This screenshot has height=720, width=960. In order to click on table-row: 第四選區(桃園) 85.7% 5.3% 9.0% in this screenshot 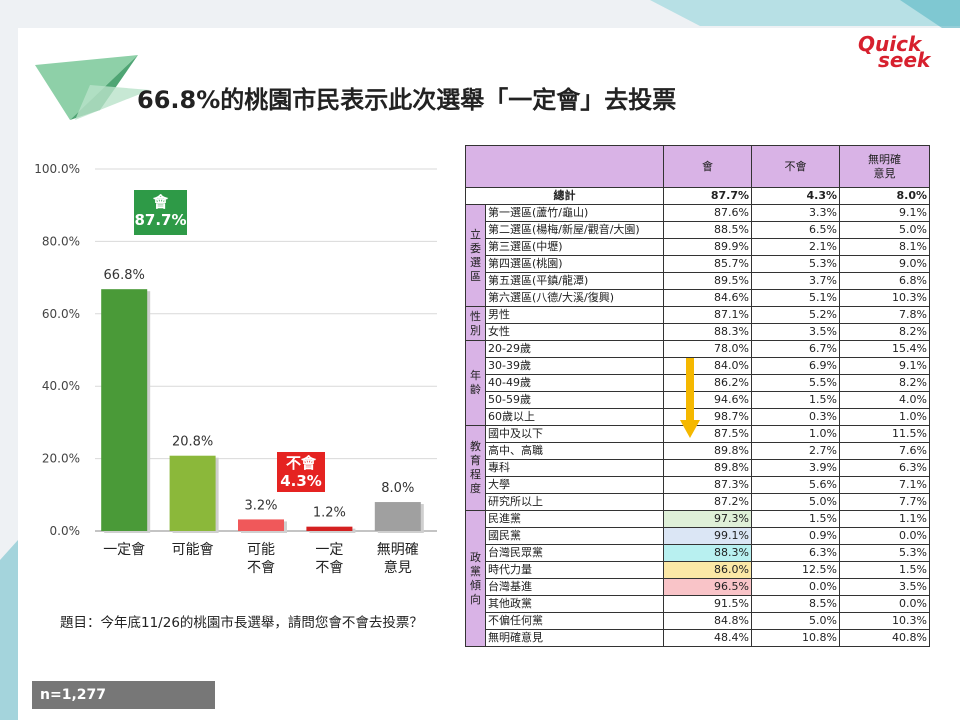, I will do `click(698, 264)`.